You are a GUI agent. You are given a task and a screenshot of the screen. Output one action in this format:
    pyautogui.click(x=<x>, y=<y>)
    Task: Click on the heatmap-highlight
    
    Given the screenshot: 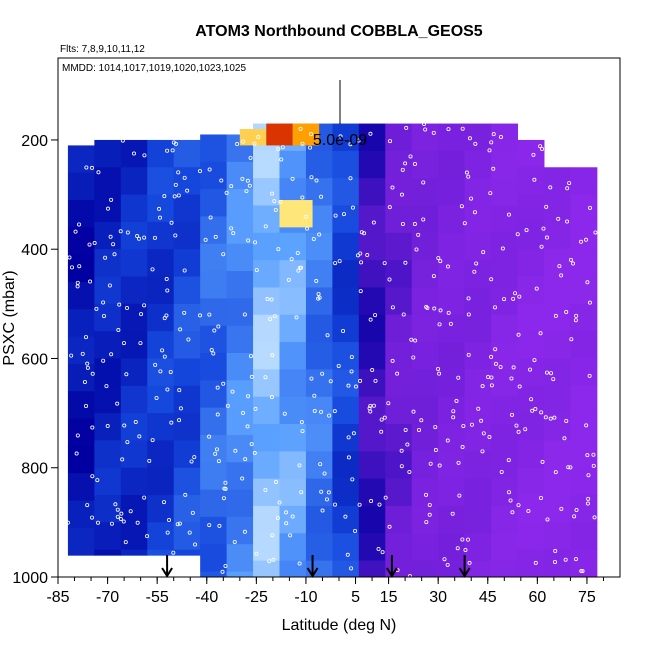 What is the action you would take?
    pyautogui.click(x=253, y=137)
    